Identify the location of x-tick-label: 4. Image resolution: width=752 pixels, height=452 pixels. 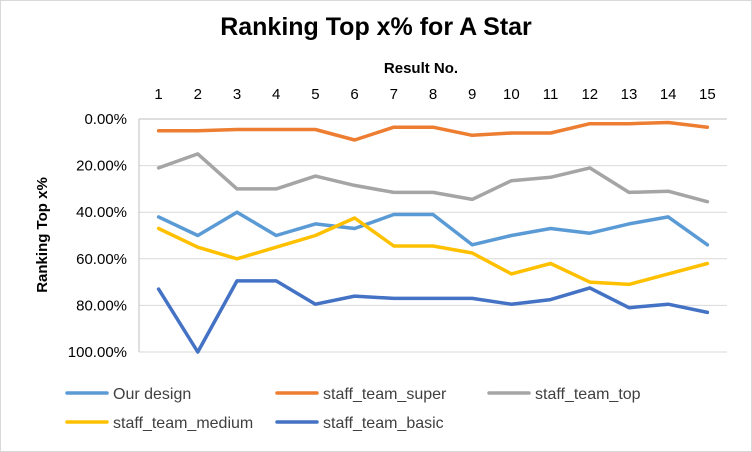
(276, 94).